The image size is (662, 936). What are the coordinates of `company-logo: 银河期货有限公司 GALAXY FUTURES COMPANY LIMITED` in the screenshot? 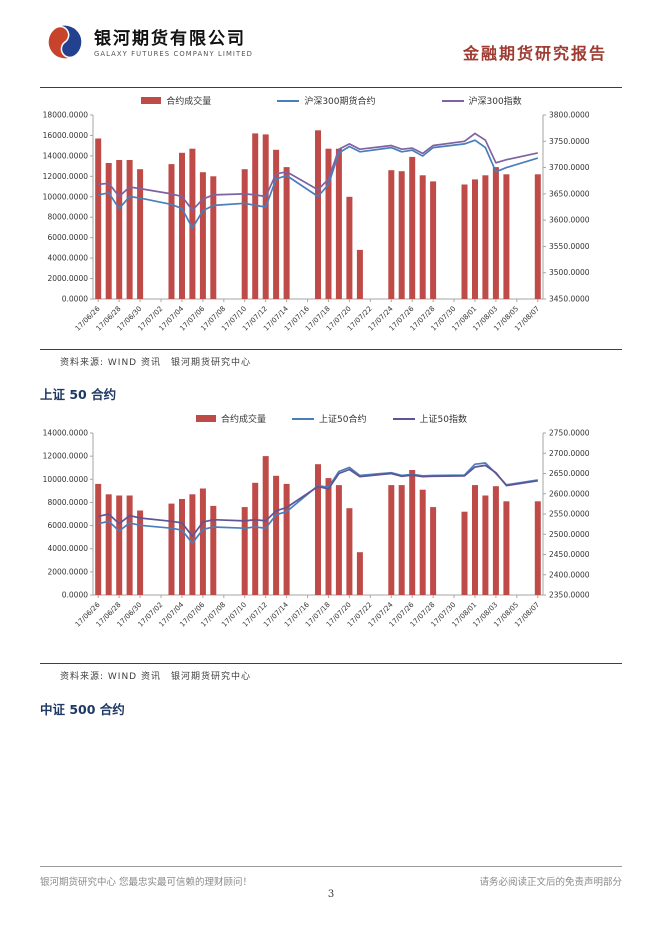 It's located at (149, 44).